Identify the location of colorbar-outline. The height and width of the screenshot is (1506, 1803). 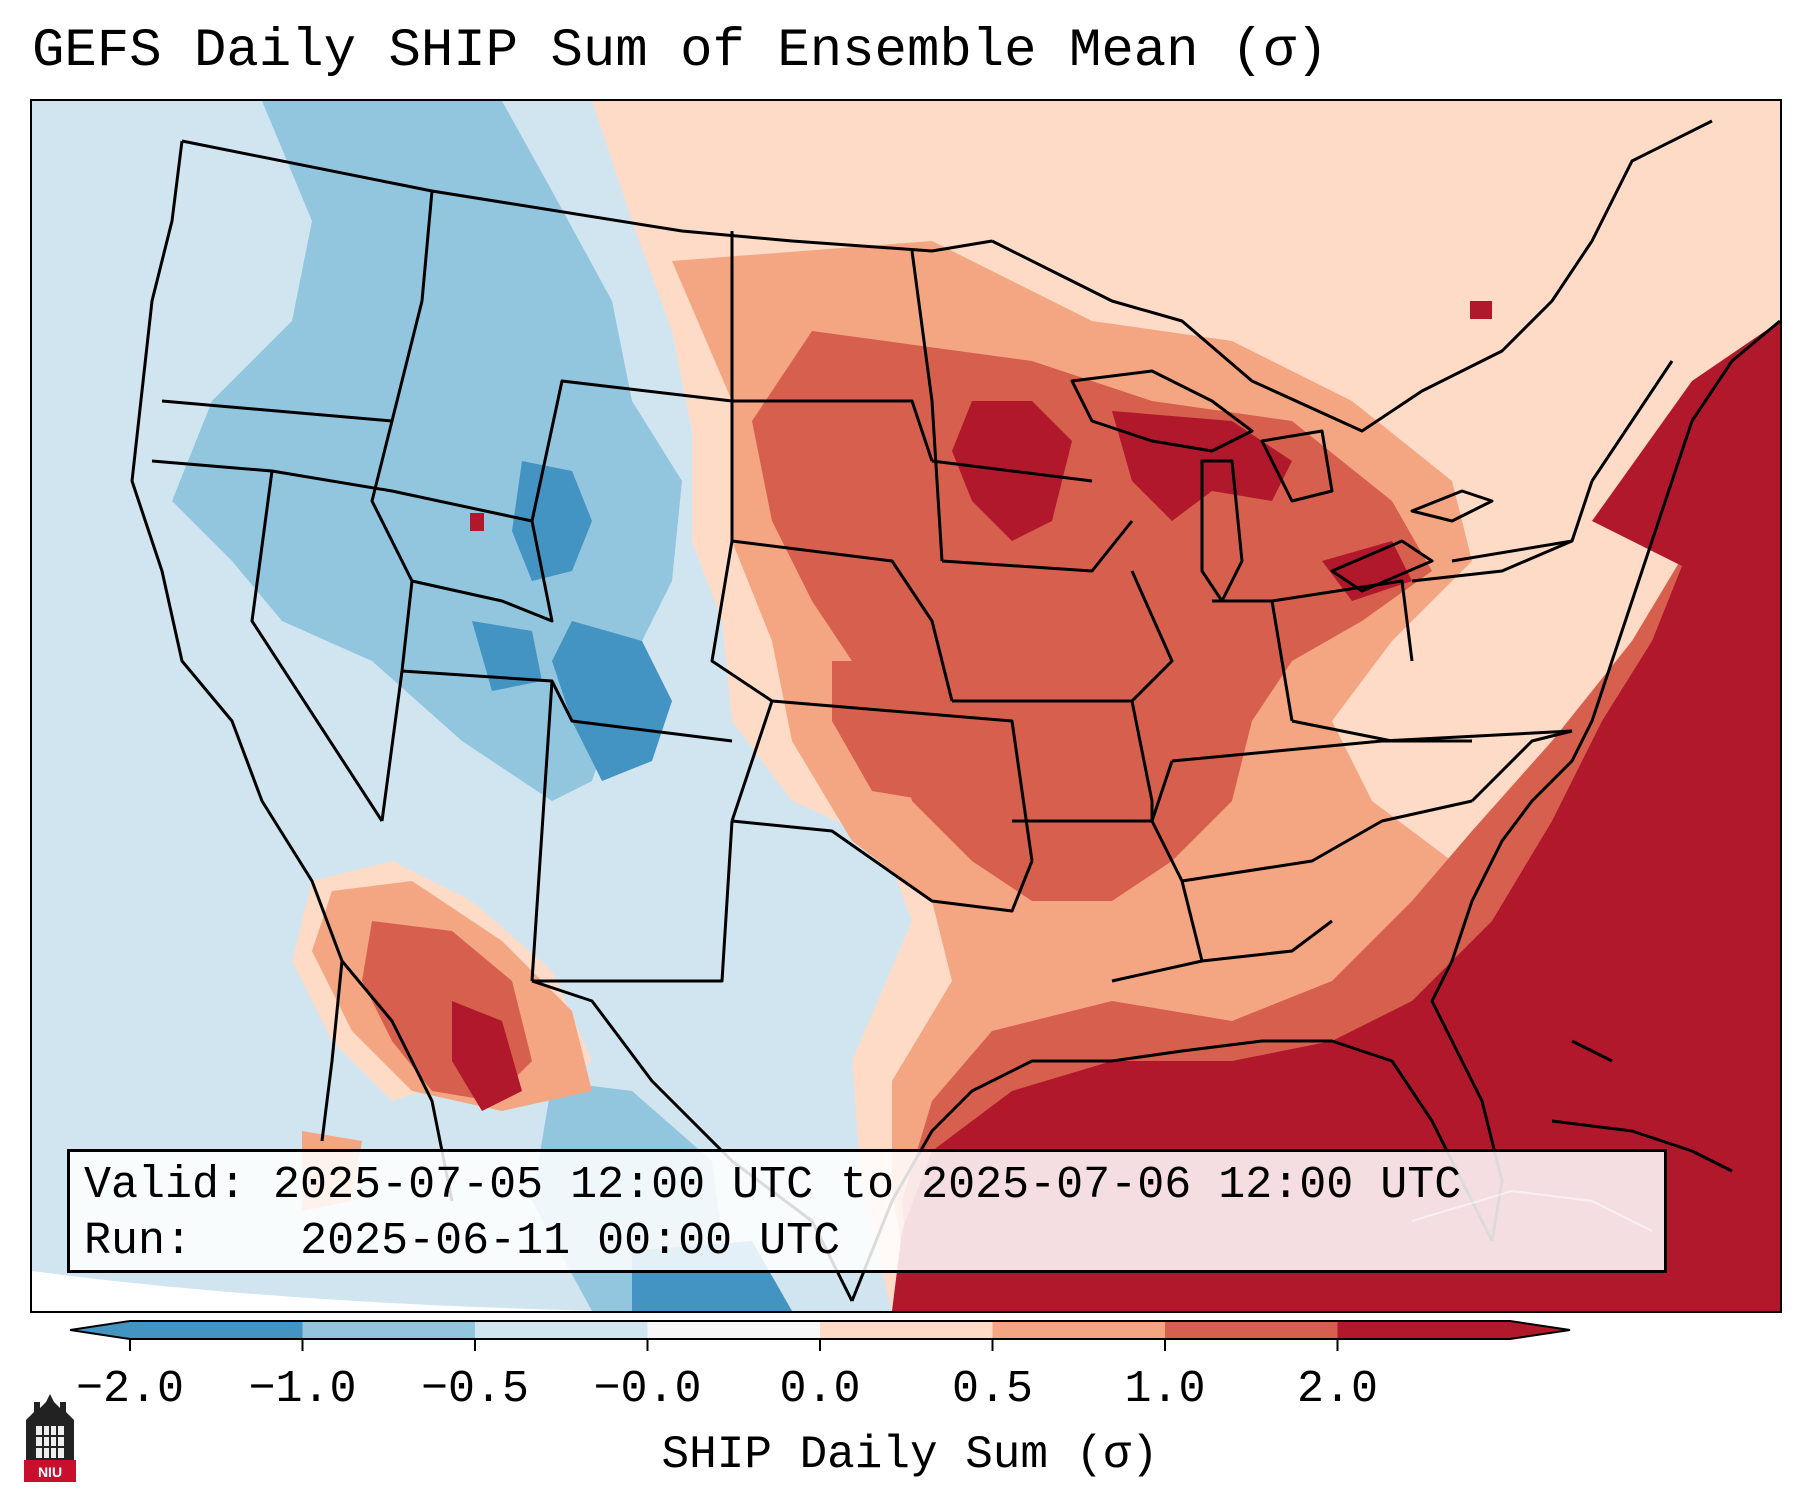
(820, 1330).